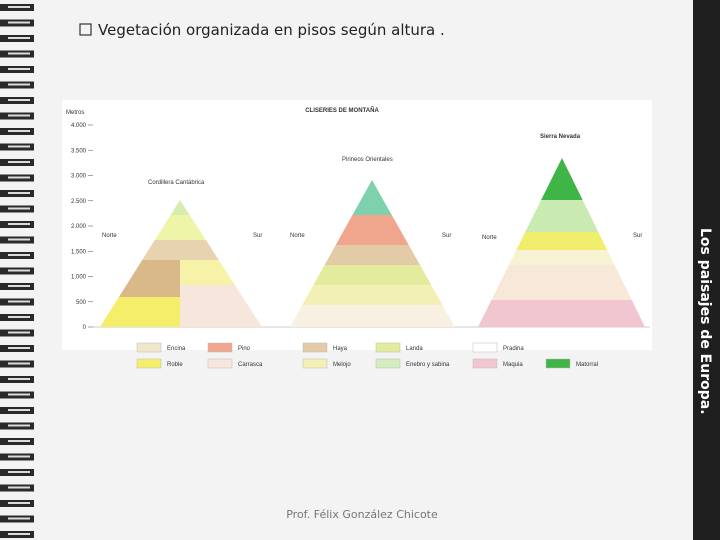 The height and width of the screenshot is (540, 720). I want to click on axis-label: Metros, so click(75, 113).